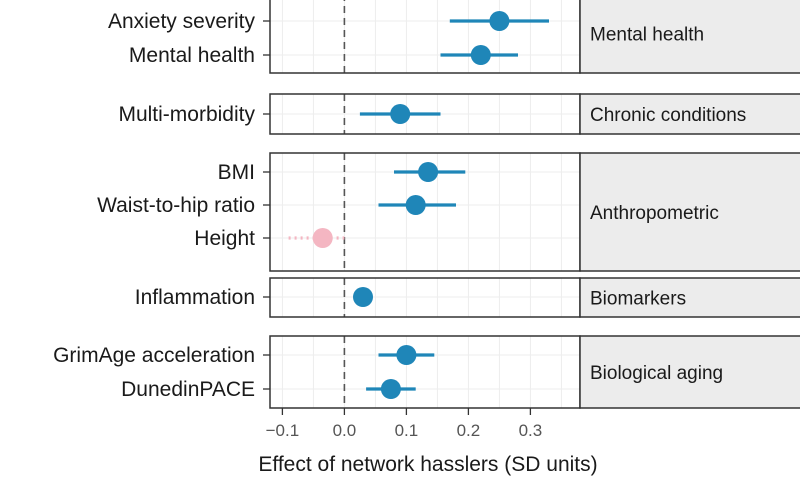 The image size is (800, 480). Describe the element at coordinates (469, 430) in the screenshot. I see `x-tick-label: 0.2` at that location.